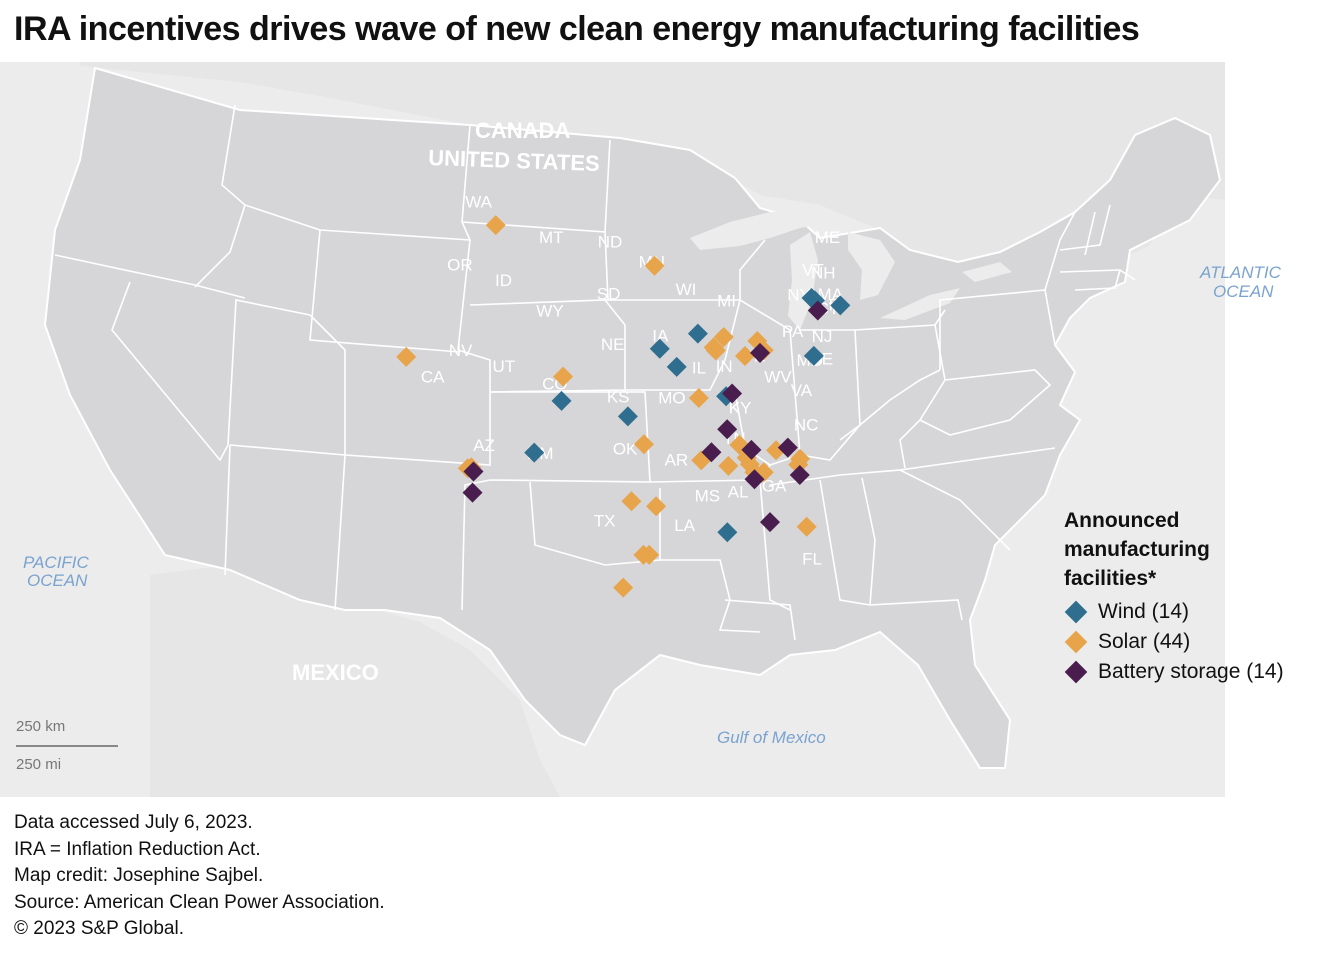 The height and width of the screenshot is (966, 1320). I want to click on note-map-credit: Map credit: Josephine Sajbel., so click(139, 875).